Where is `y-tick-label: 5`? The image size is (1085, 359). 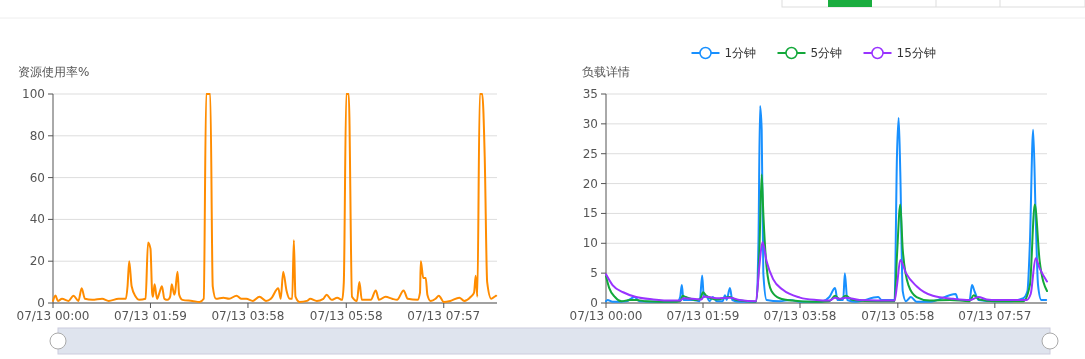
y-tick-label: 5 is located at coordinates (594, 273).